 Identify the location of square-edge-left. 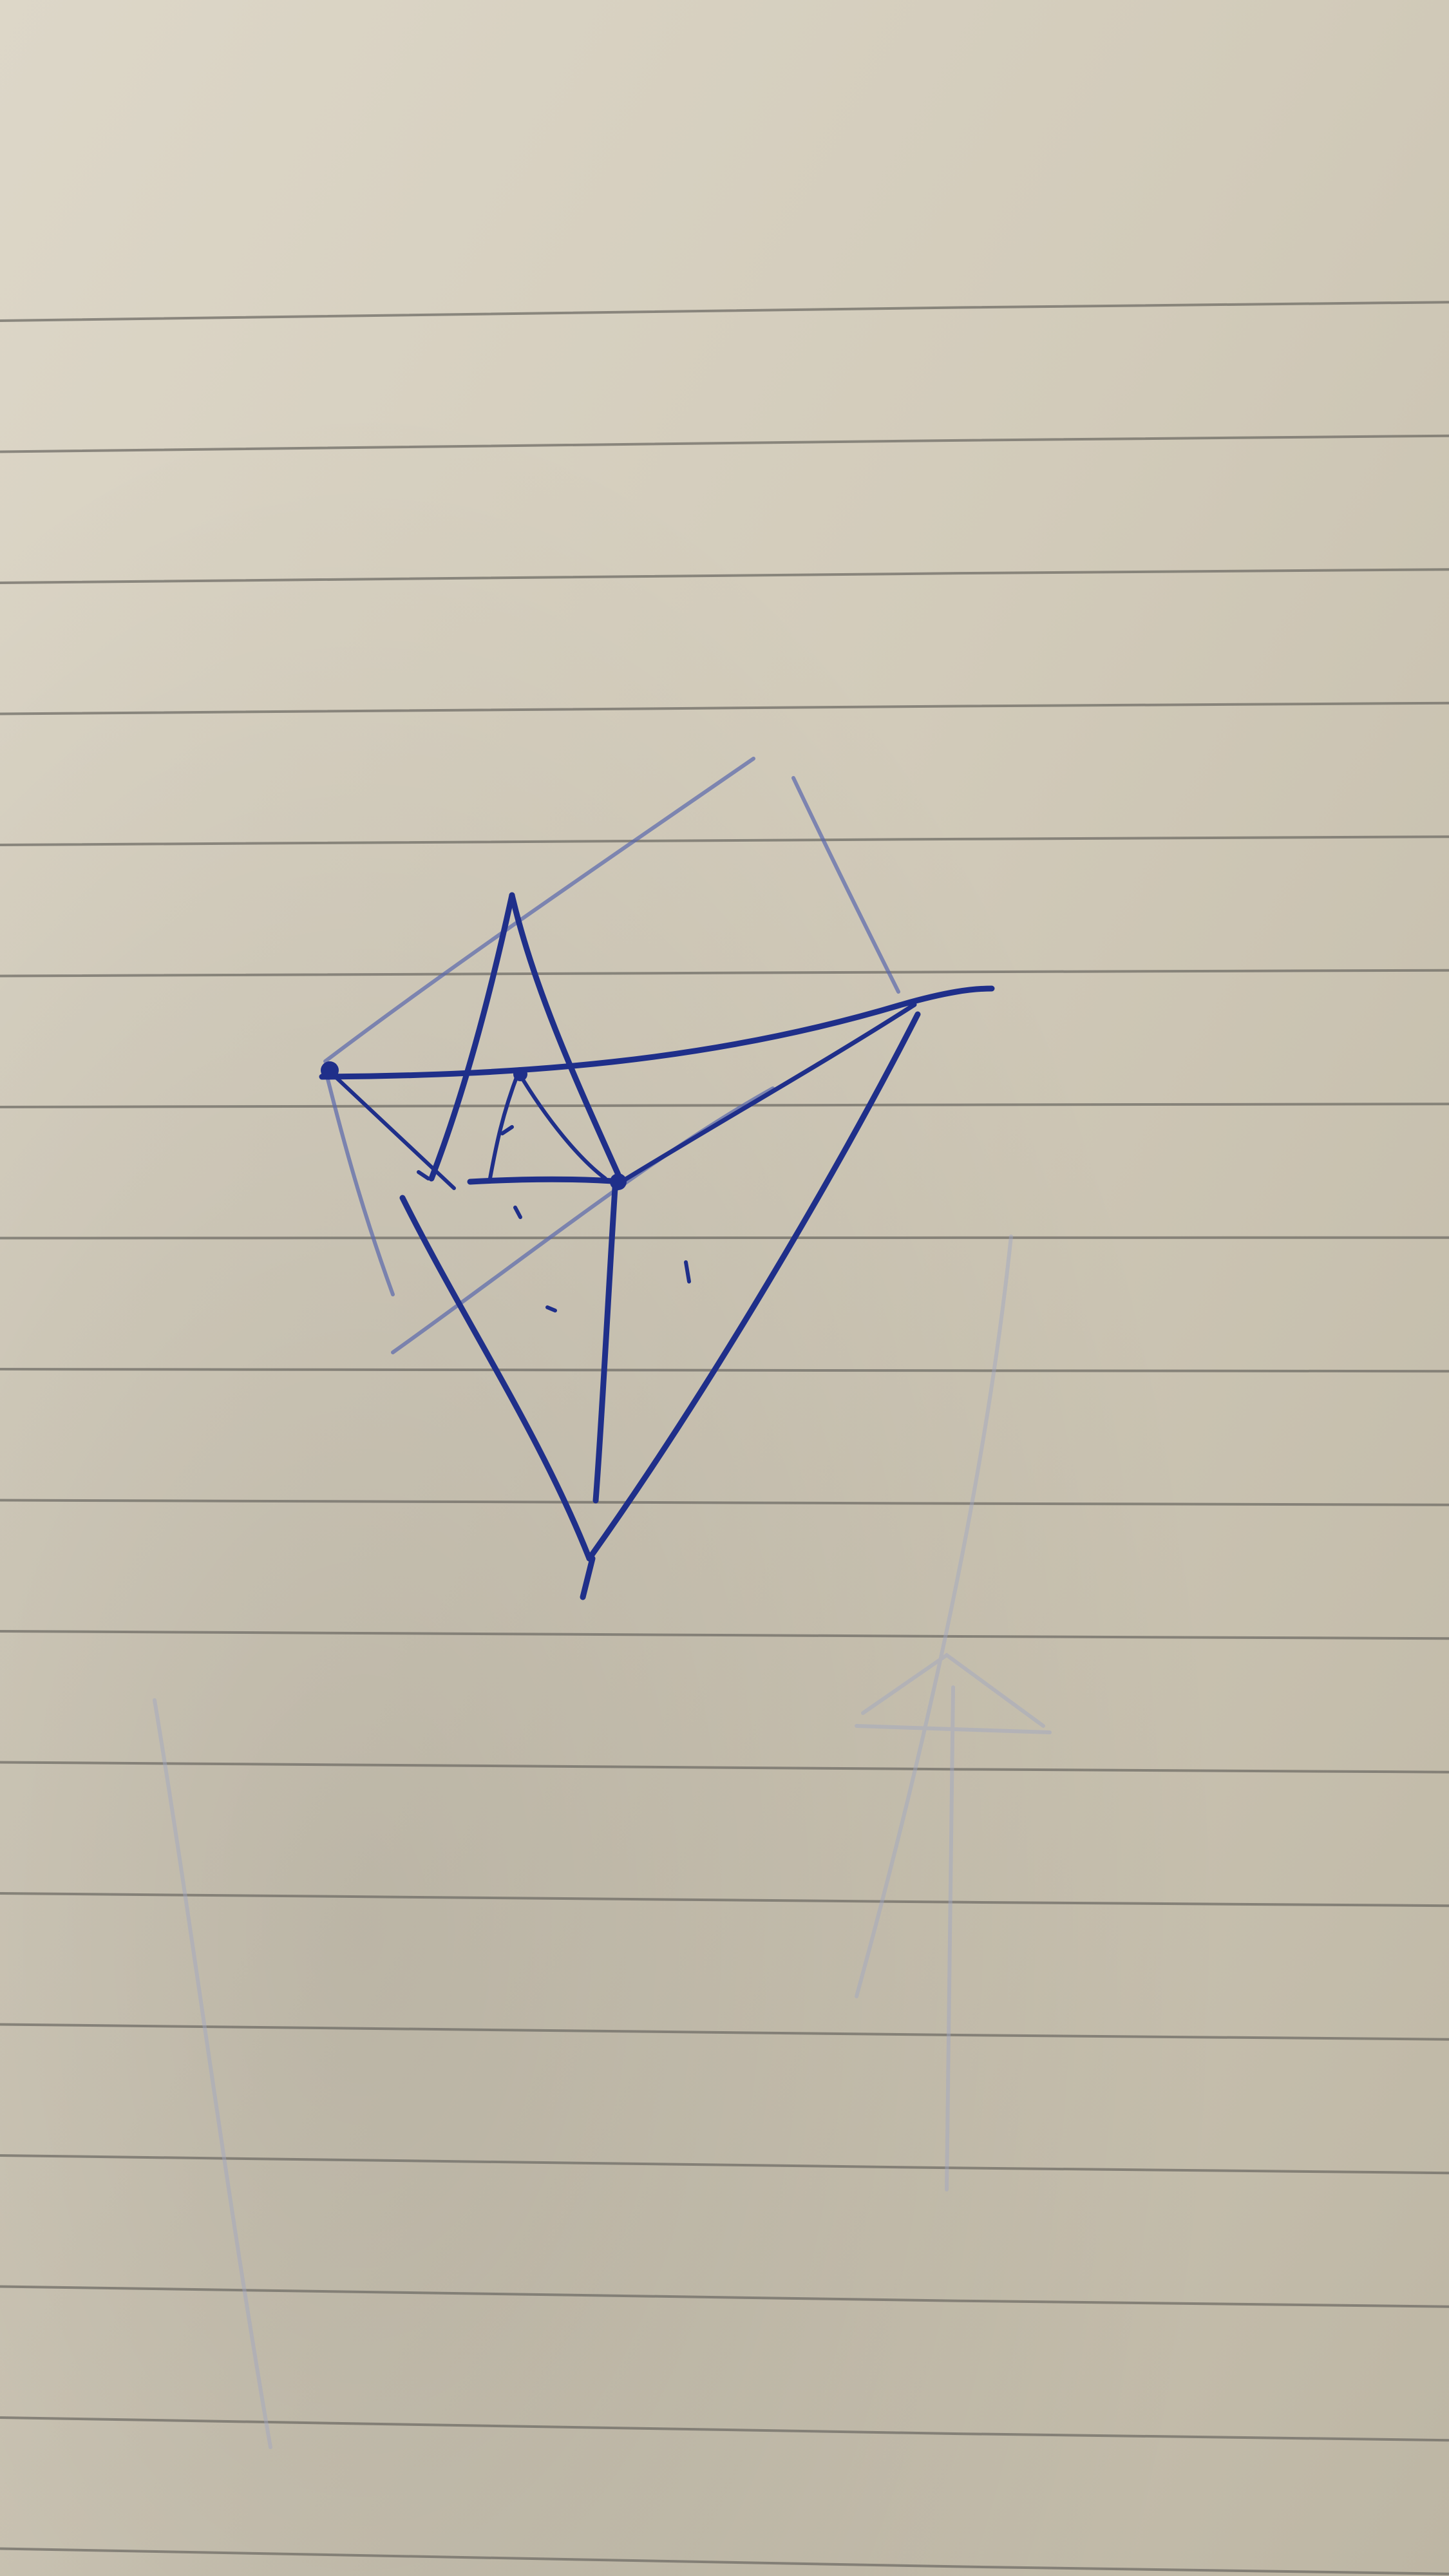
(359, 1181).